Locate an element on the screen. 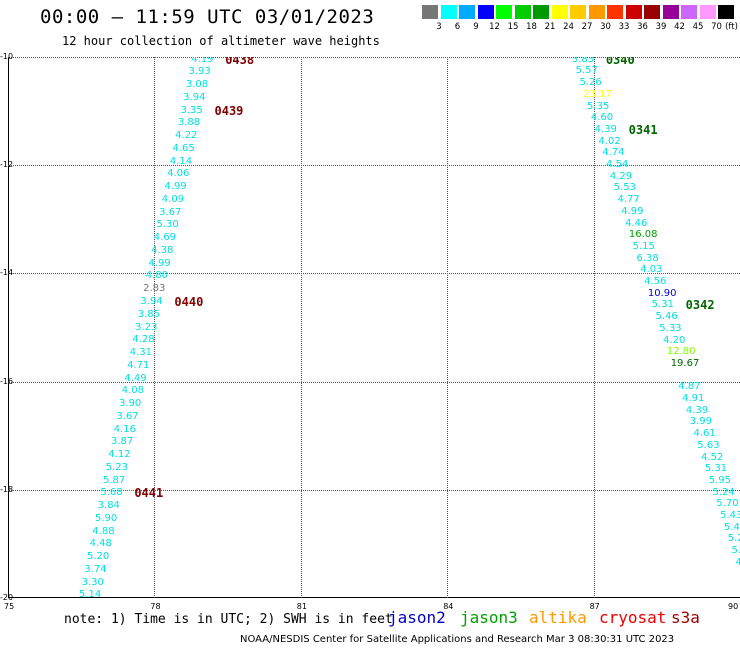  x-tick-label: 78 is located at coordinates (155, 606).